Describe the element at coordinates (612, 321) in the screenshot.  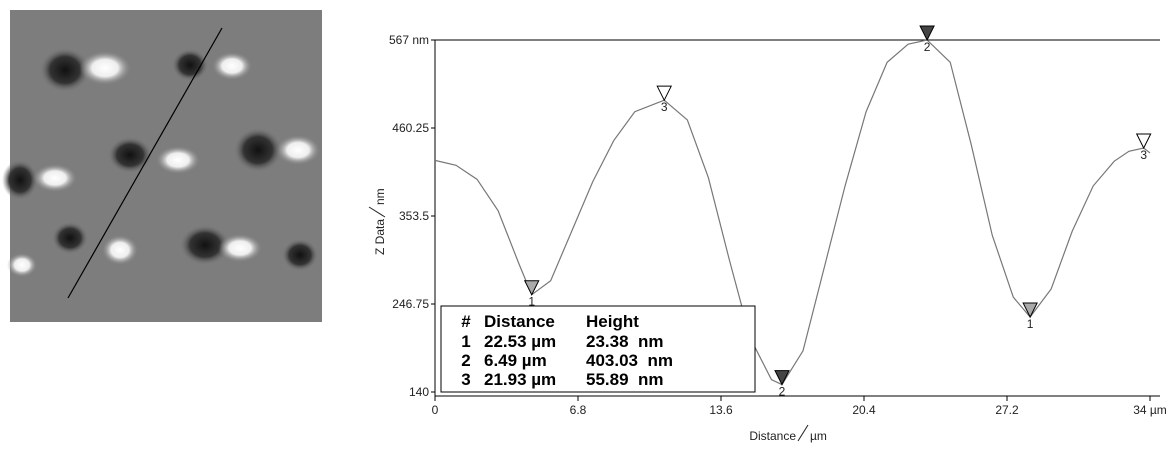
I see `table-header: Height` at that location.